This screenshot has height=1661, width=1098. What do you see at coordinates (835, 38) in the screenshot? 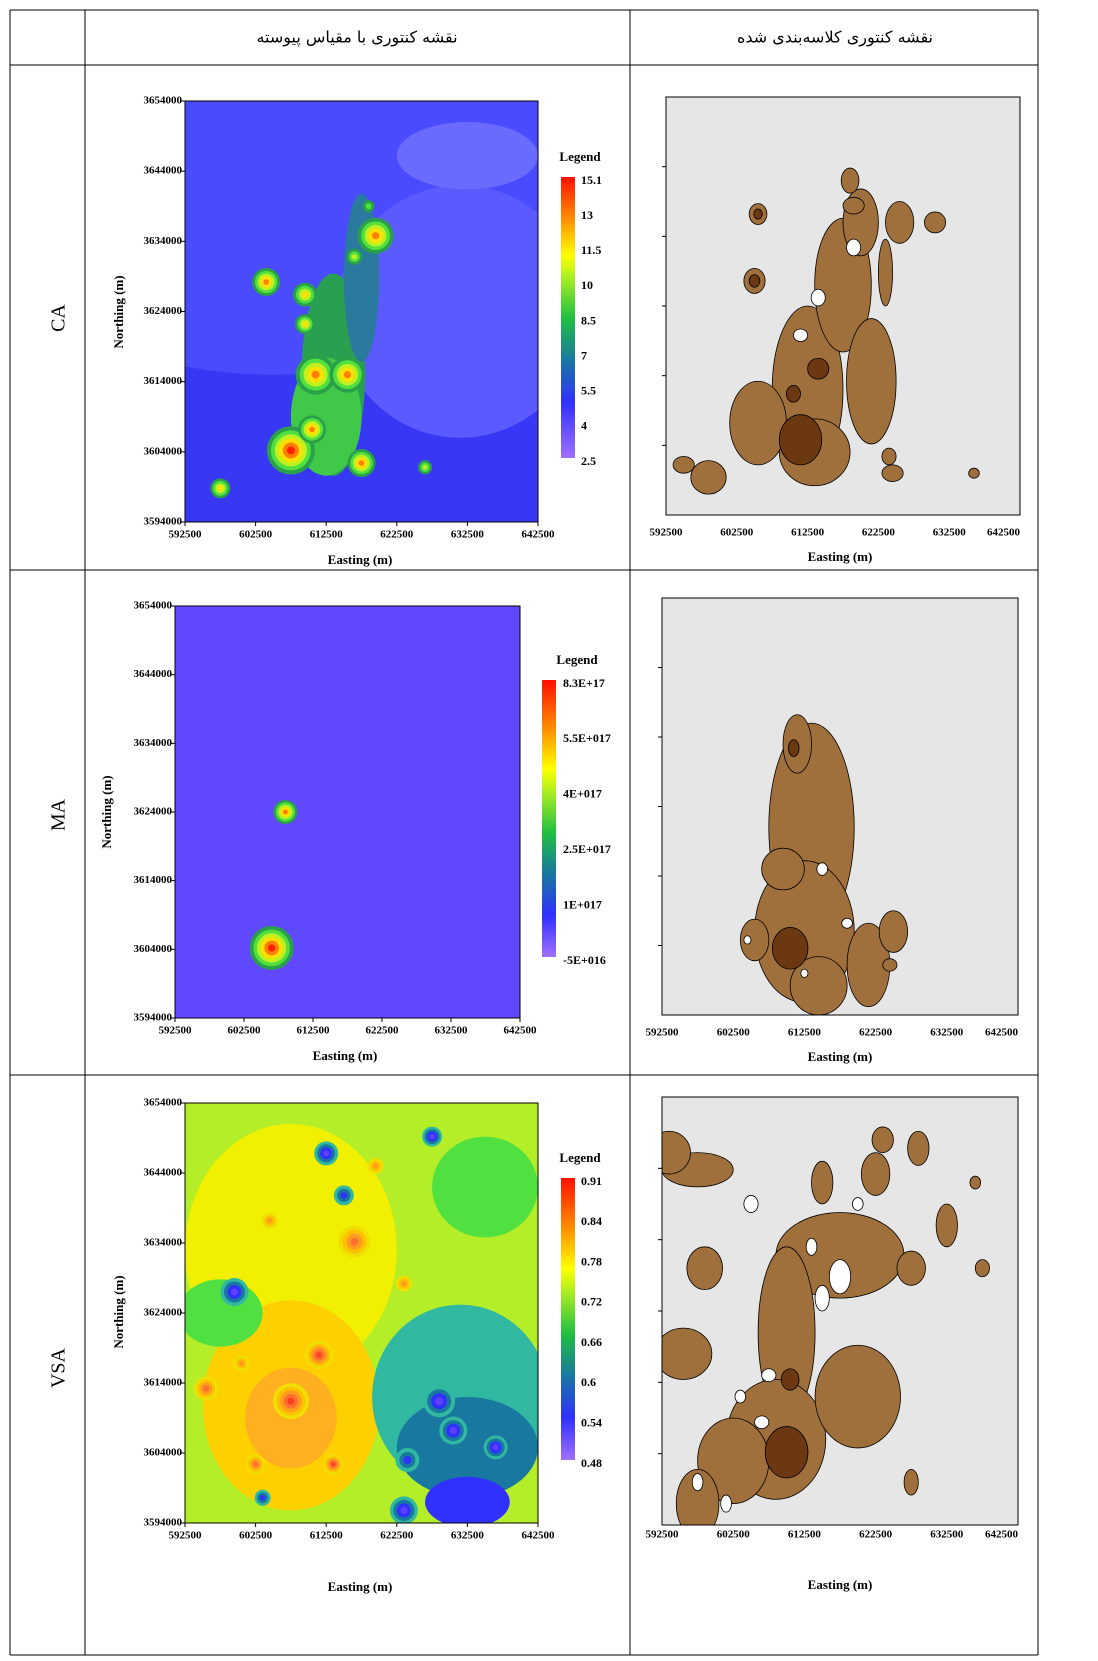
I see `header-classified: نقشه کنتوری کلاسه‌بندی شده` at bounding box center [835, 38].